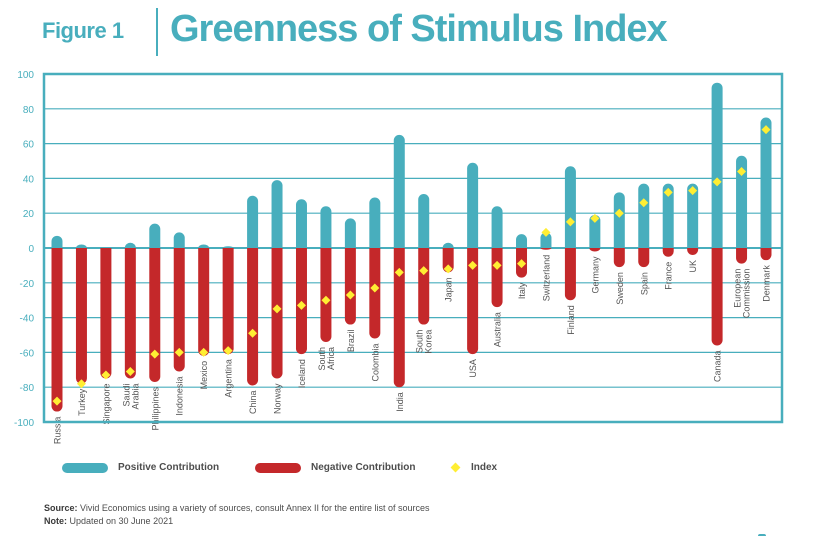 The width and height of the screenshot is (820, 536). What do you see at coordinates (169, 467) in the screenshot?
I see `legend-label-positive: Positive Contribution` at bounding box center [169, 467].